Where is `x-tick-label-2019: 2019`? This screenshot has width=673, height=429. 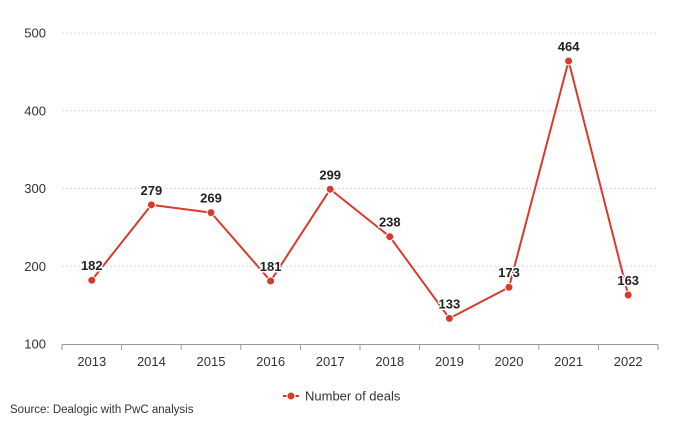 x-tick-label-2019: 2019 is located at coordinates (449, 361).